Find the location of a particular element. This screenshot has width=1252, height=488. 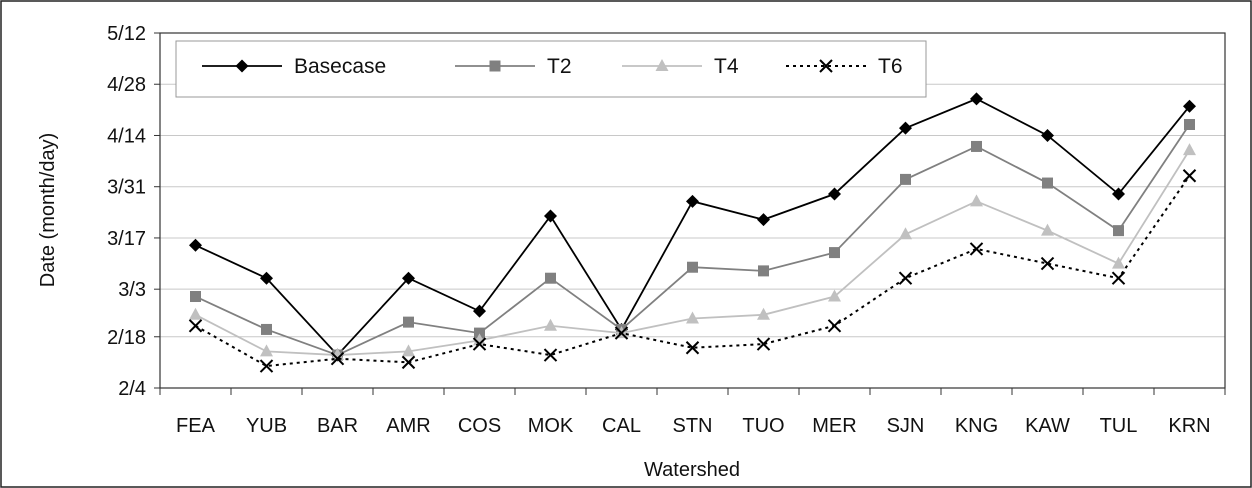

y-axis-title: Date (month/day) is located at coordinates (48, 210).